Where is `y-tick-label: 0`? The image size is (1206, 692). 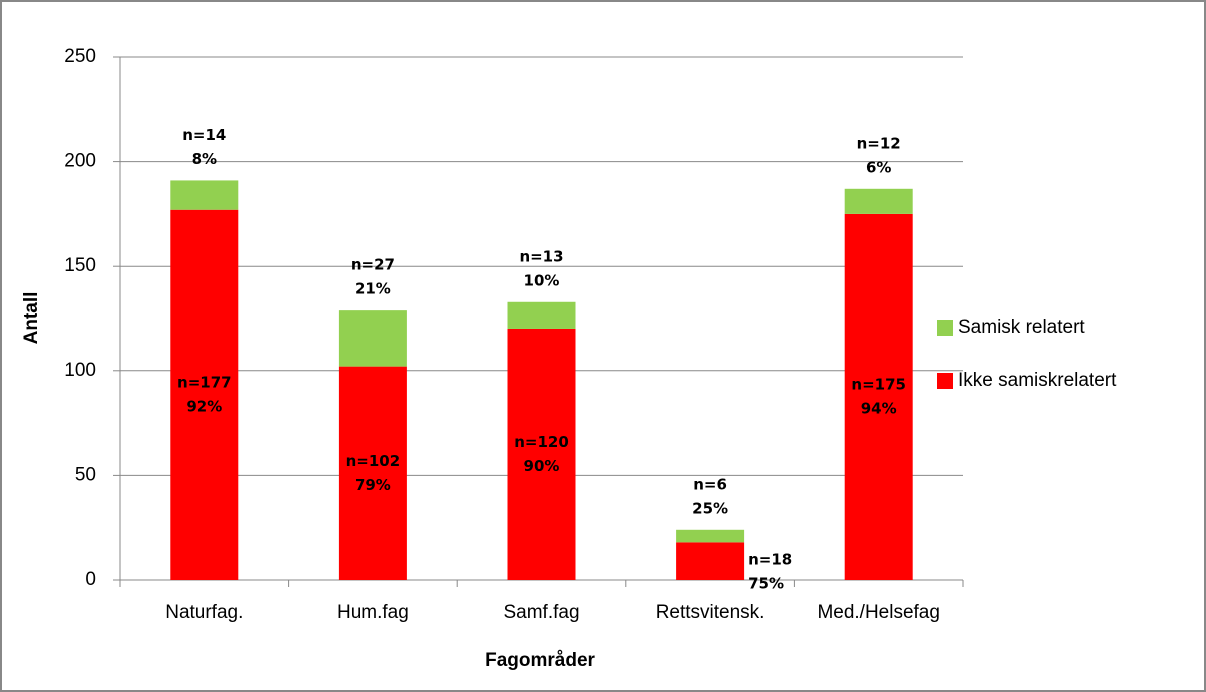
y-tick-label: 0 is located at coordinates (90, 579).